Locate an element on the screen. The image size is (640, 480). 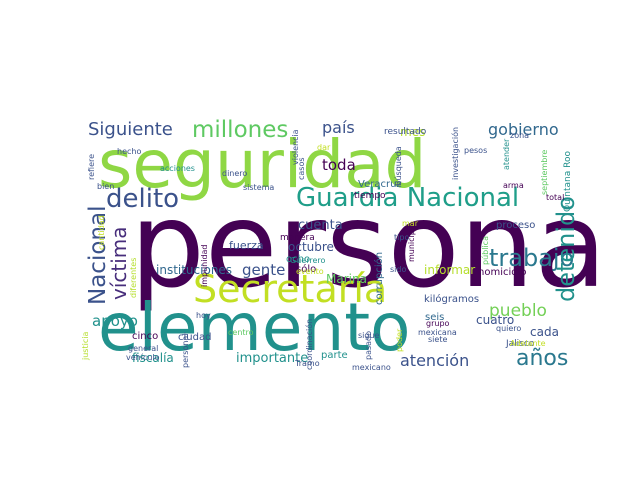
word-evento: evento is located at coordinates (310, 271).